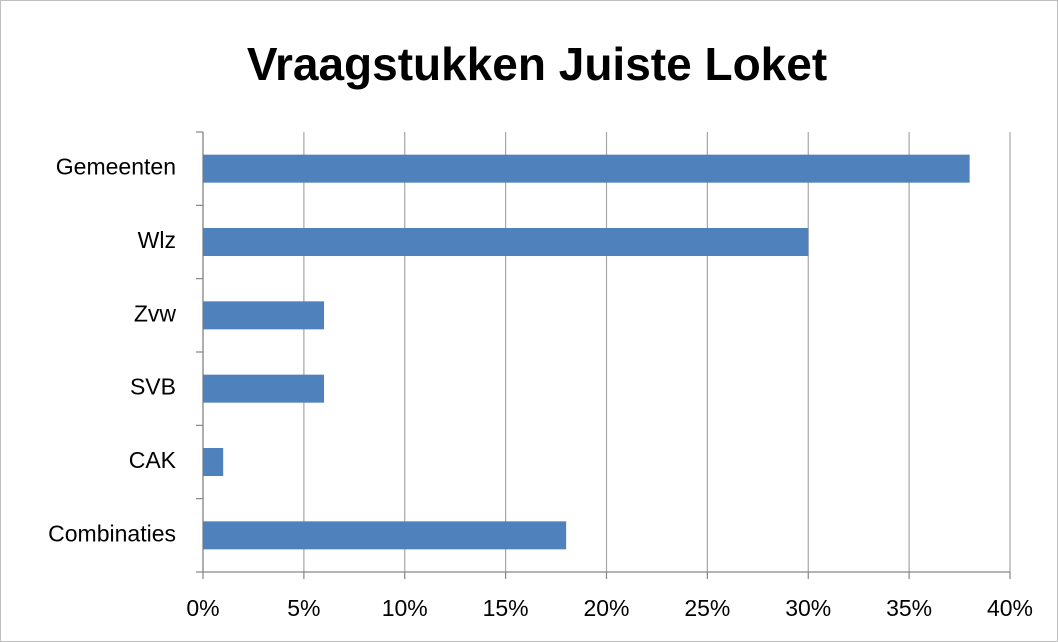  I want to click on x-tick-label: 20%, so click(606, 608).